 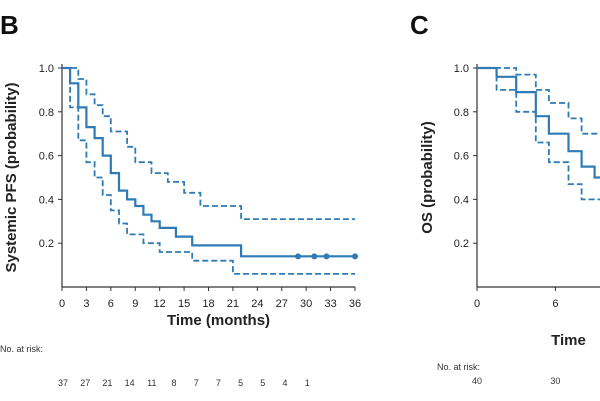 I want to click on panel-c-x-axis-title: Time, so click(x=568, y=340).